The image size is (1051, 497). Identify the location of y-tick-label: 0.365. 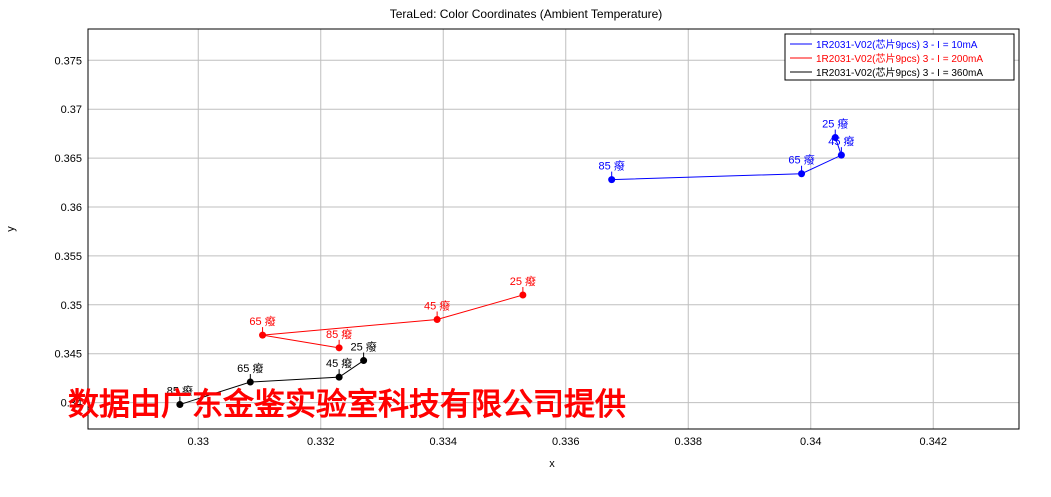
(68, 159).